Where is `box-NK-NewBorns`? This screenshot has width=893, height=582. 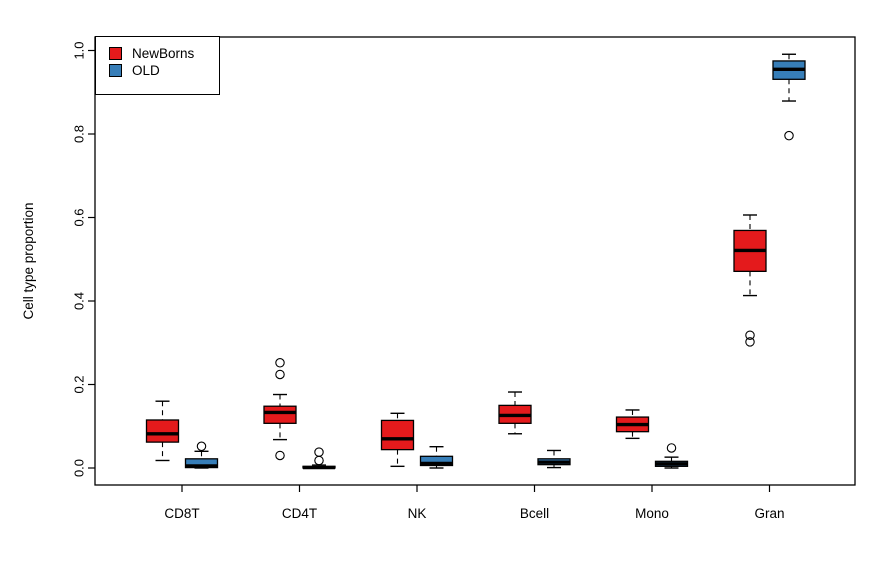
box-NK-NewBorns is located at coordinates (397, 435).